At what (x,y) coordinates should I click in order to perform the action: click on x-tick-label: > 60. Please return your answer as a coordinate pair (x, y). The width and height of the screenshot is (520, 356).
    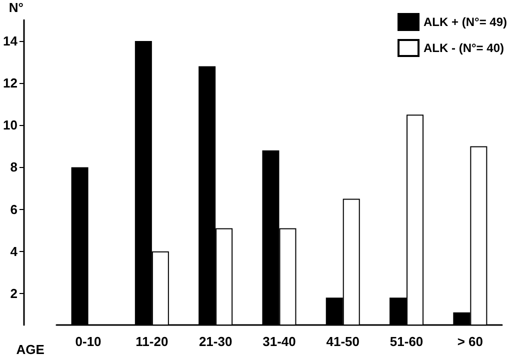
    Looking at the image, I should click on (470, 341).